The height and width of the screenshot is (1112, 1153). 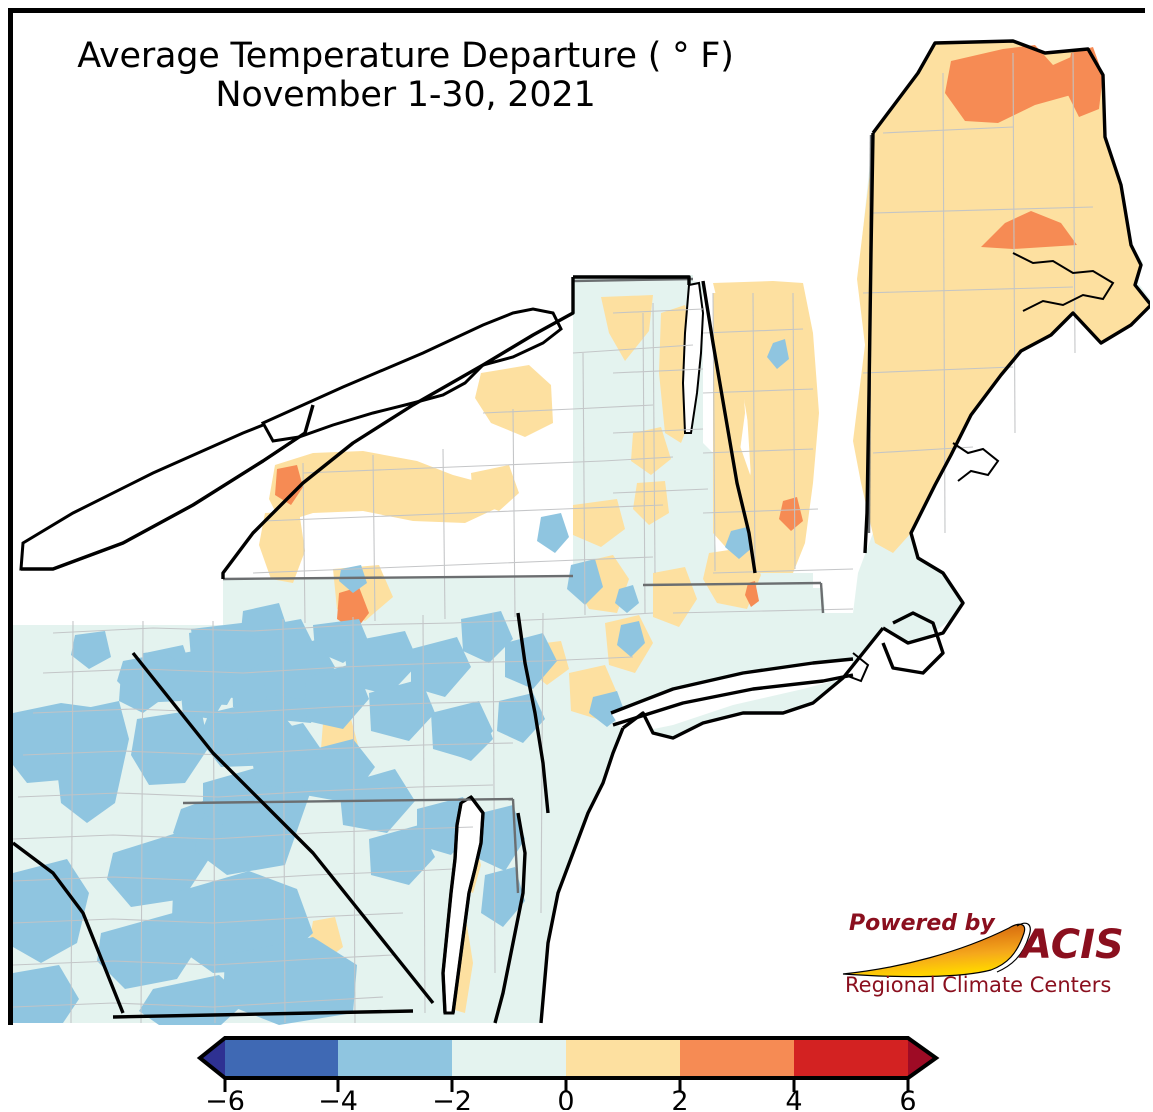 What do you see at coordinates (289, 485) in the screenshot?
I see `patch-buffalo` at bounding box center [289, 485].